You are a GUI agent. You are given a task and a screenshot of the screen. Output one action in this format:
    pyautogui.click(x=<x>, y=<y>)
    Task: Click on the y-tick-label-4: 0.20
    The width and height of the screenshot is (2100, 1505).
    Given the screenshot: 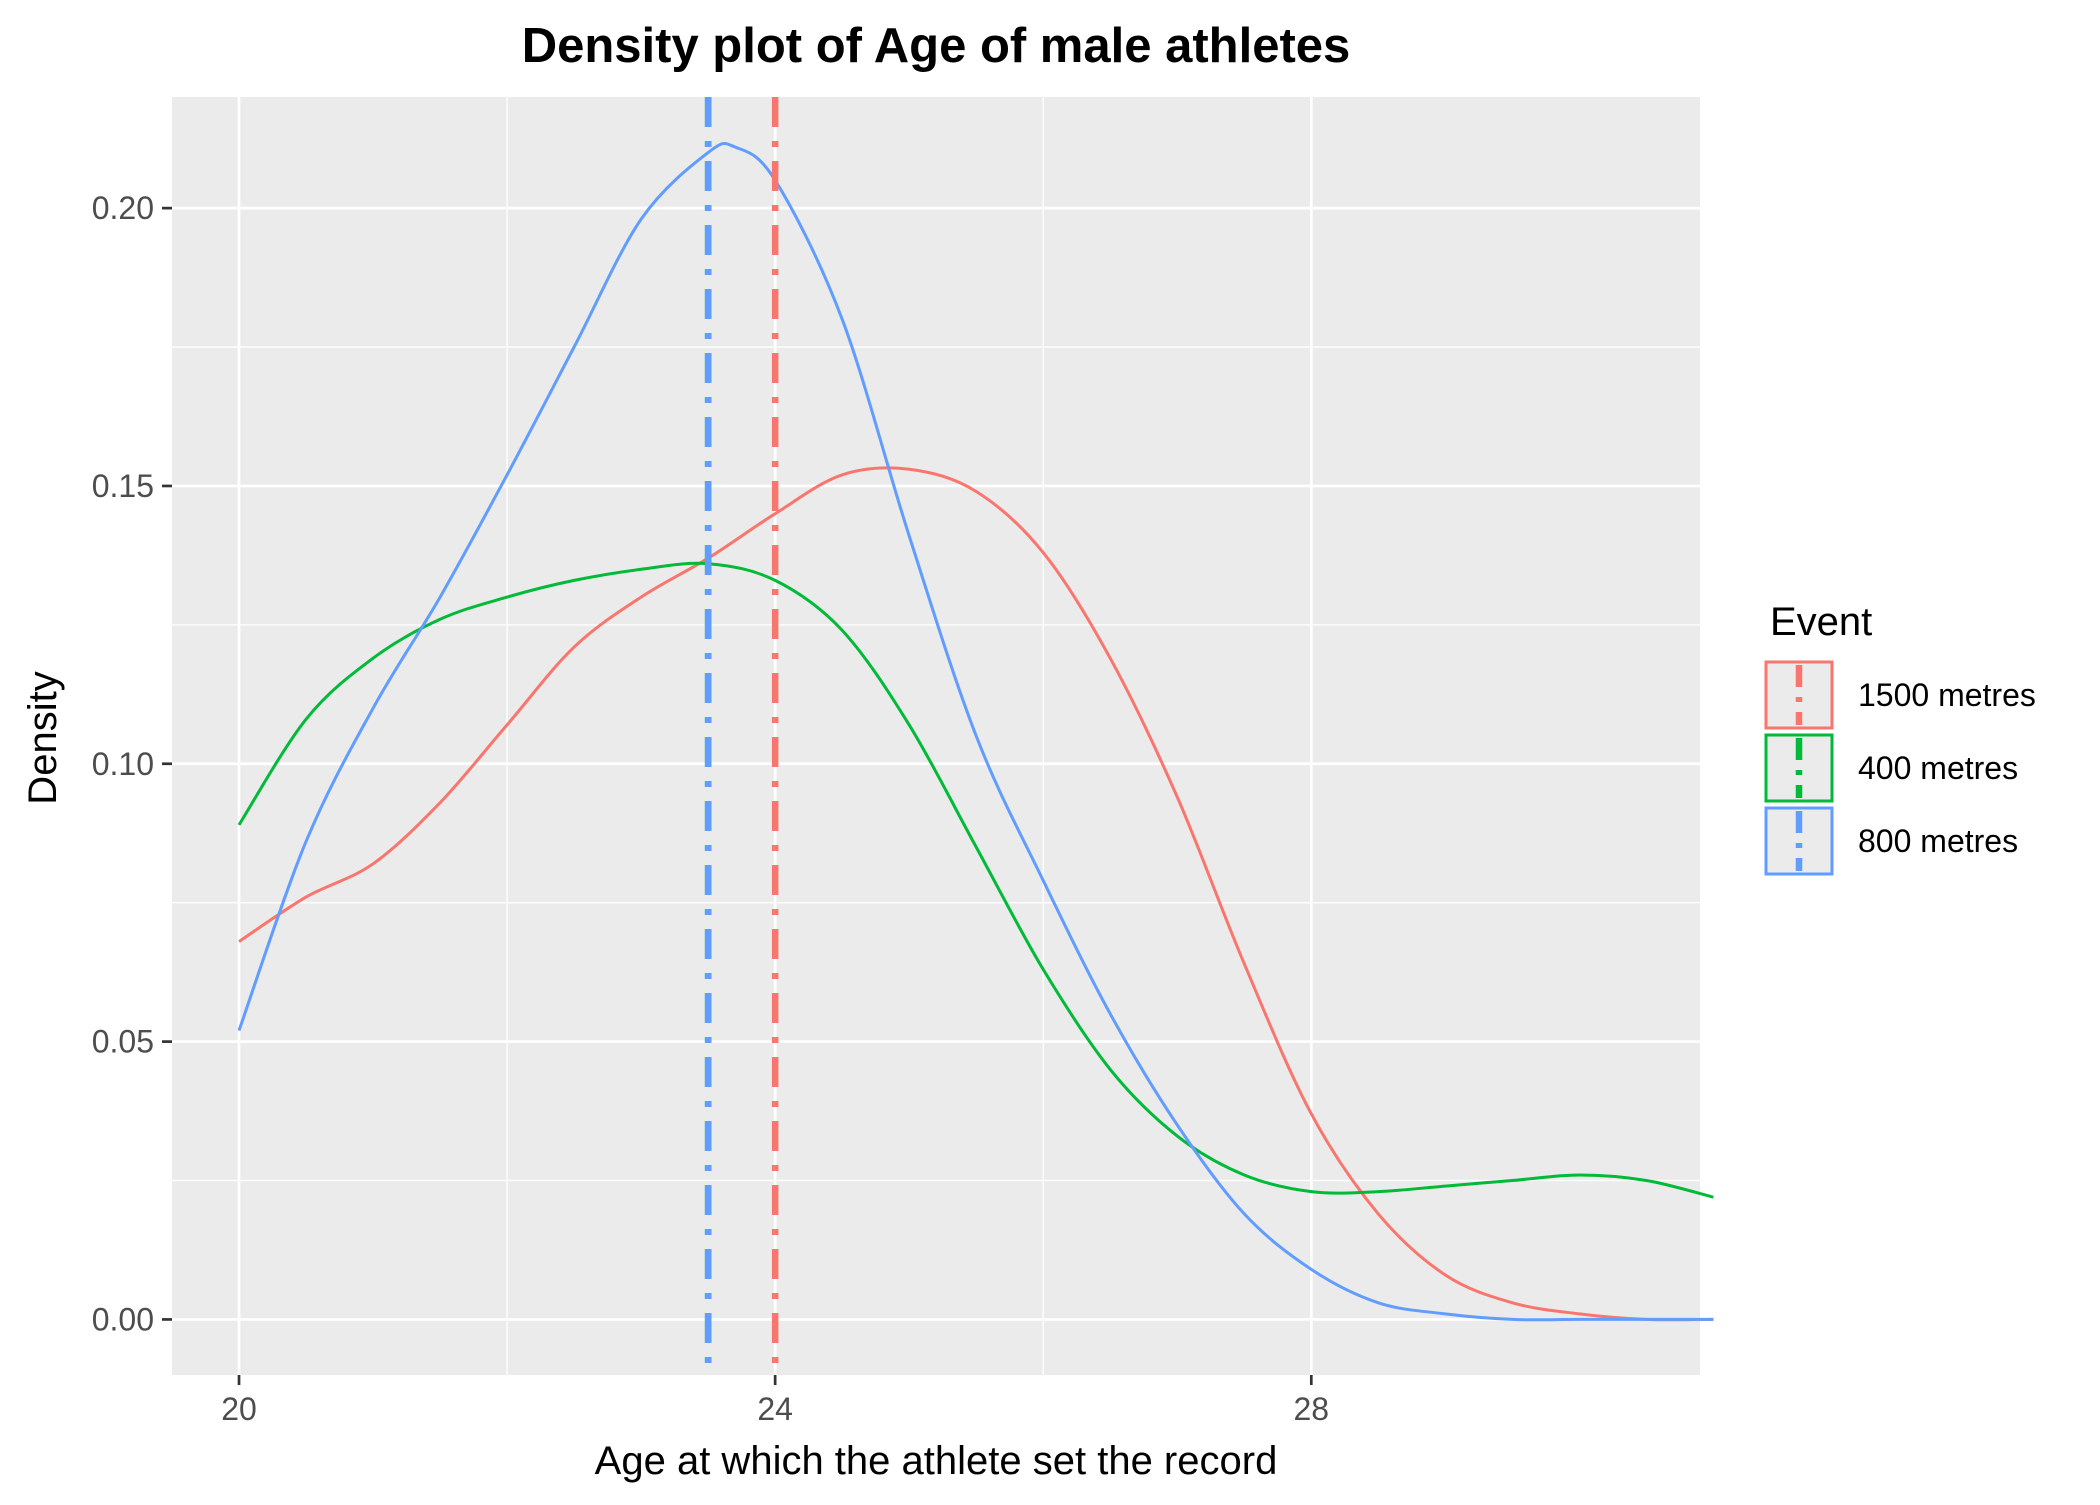 What is the action you would take?
    pyautogui.click(x=123, y=208)
    